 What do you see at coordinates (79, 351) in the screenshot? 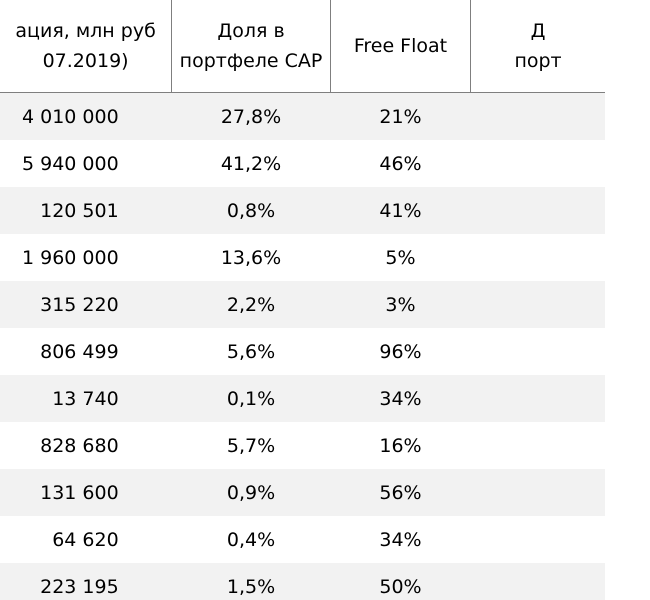
I see `cell-capitalization: 806 499` at bounding box center [79, 351].